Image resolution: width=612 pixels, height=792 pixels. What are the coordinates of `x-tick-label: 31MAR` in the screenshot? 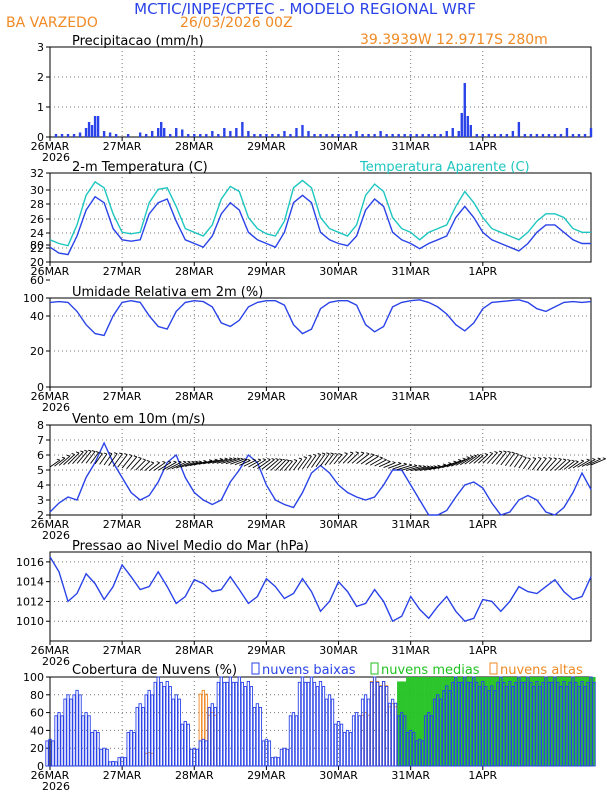 It's located at (410, 775).